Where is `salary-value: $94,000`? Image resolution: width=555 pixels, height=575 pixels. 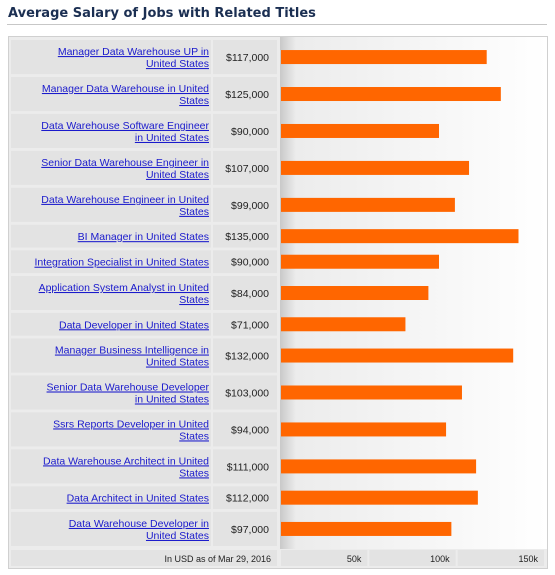
salary-value: $94,000 is located at coordinates (250, 430).